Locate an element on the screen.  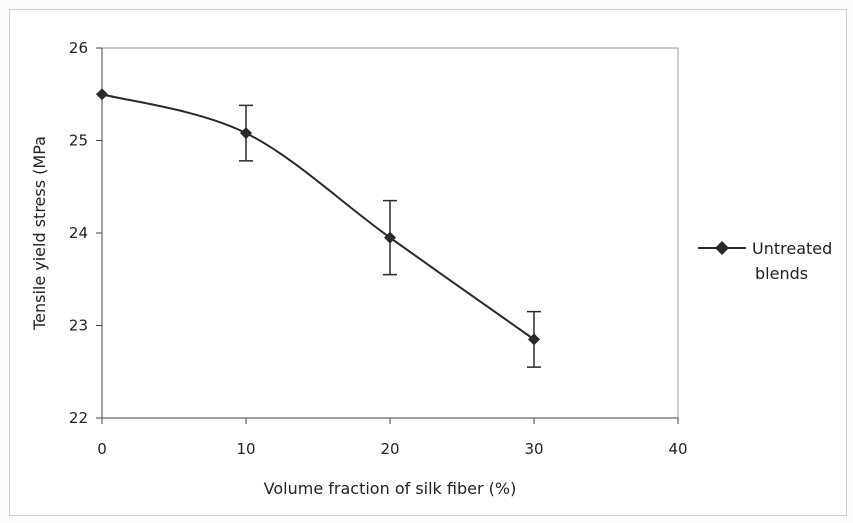
x-tick-label: 30 is located at coordinates (533, 449).